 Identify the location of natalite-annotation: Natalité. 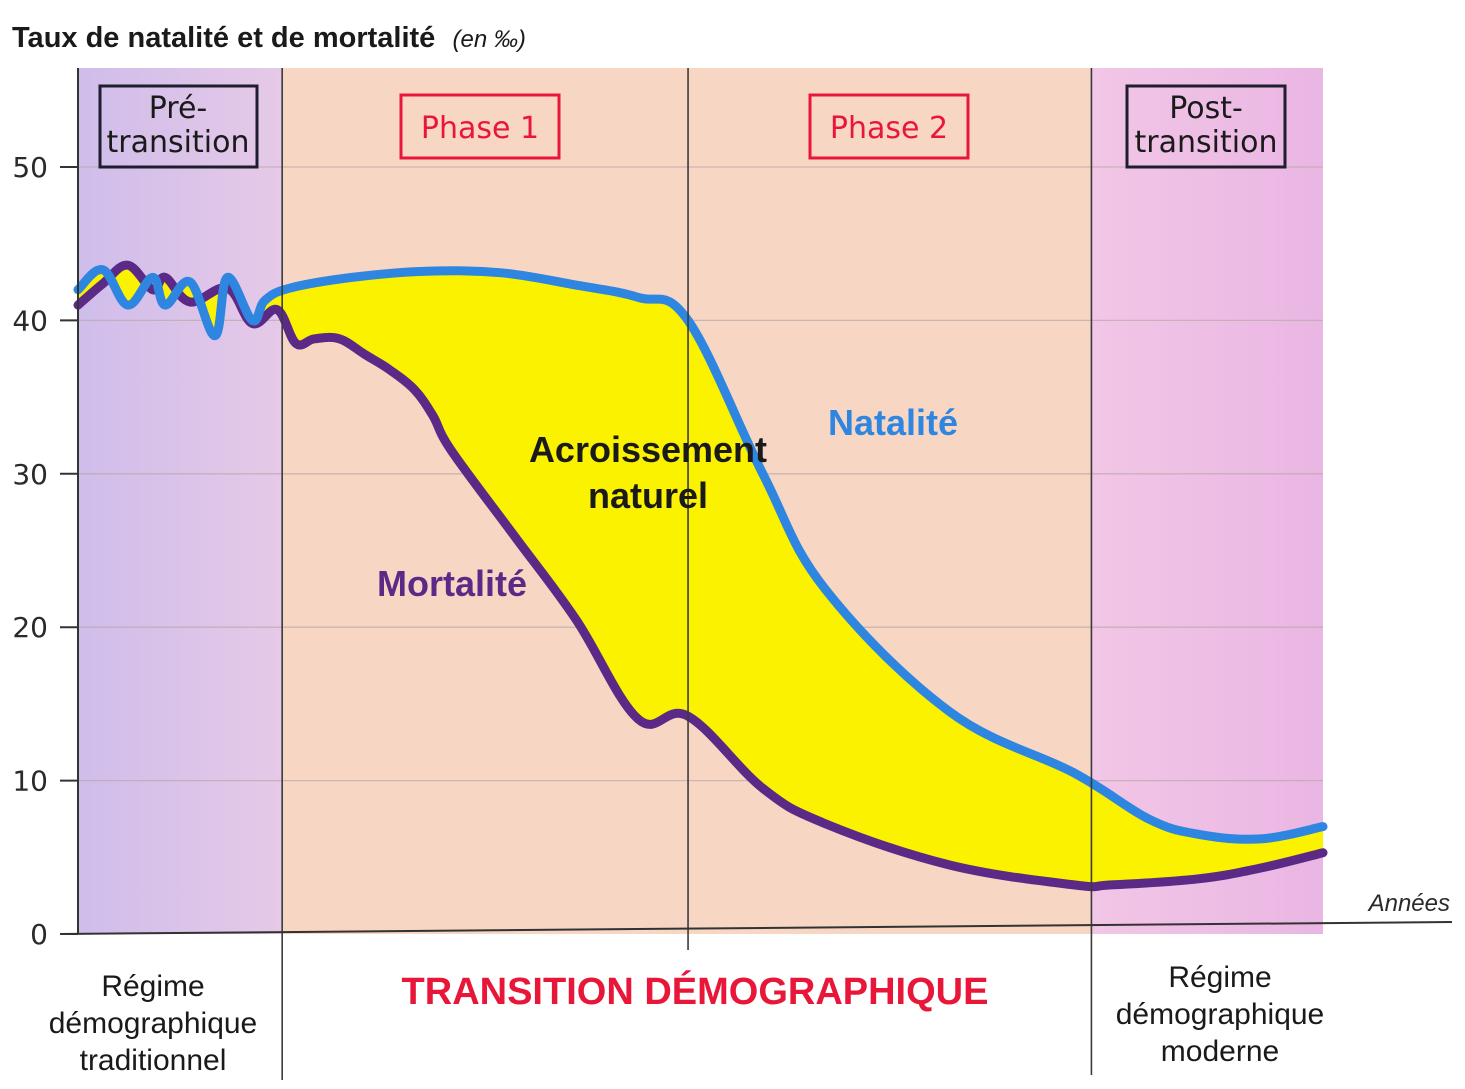
(893, 422).